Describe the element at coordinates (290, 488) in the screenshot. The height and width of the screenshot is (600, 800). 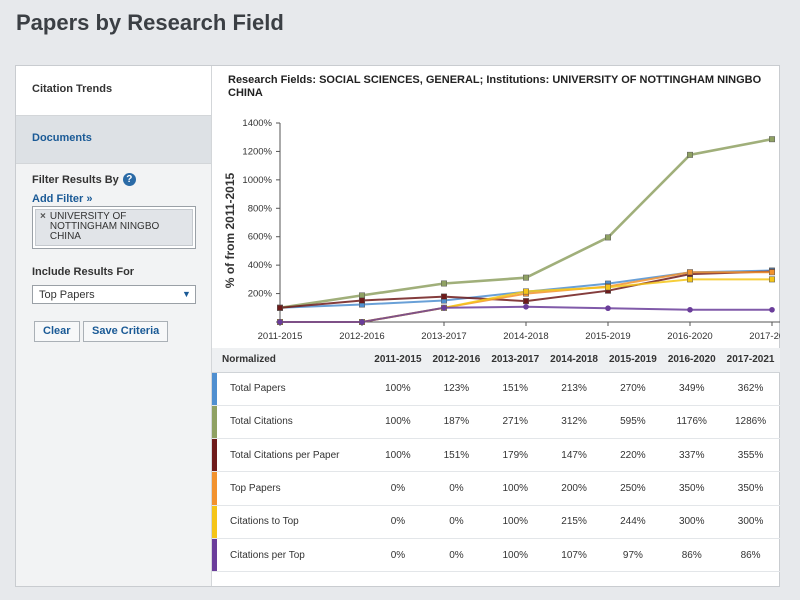
I see `table-row-label: Top Papers` at that location.